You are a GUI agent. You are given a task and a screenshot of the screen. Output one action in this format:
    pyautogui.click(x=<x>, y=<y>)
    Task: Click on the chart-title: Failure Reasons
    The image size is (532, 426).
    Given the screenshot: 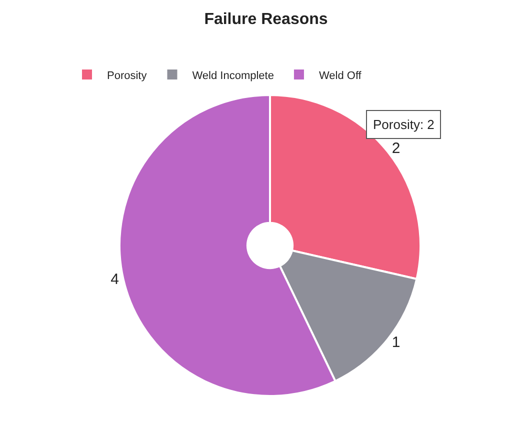 What is the action you would take?
    pyautogui.click(x=266, y=19)
    